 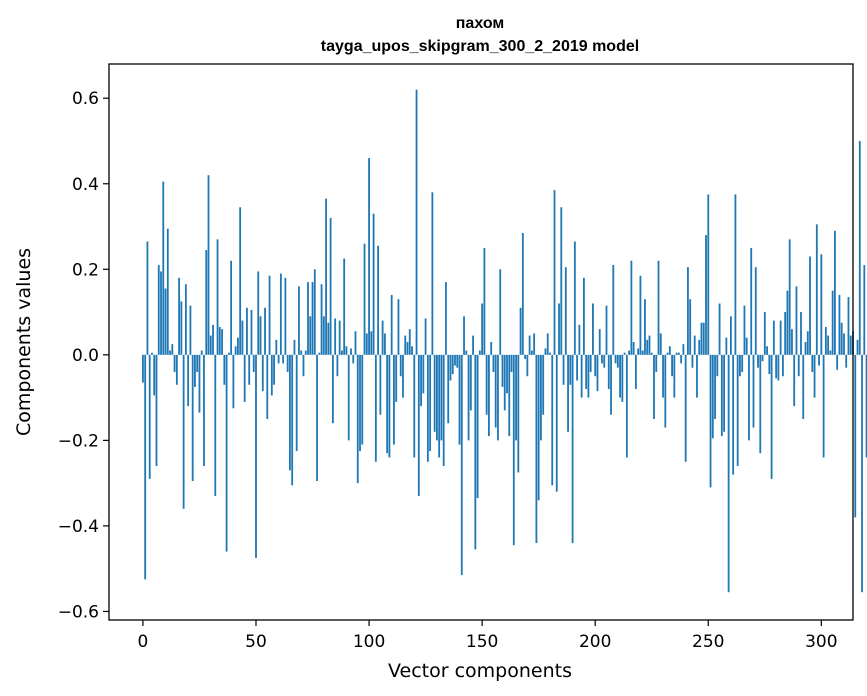 I want to click on chart-title-line2: tayga_upos_skipgram_300_2_2019 model, so click(x=480, y=46).